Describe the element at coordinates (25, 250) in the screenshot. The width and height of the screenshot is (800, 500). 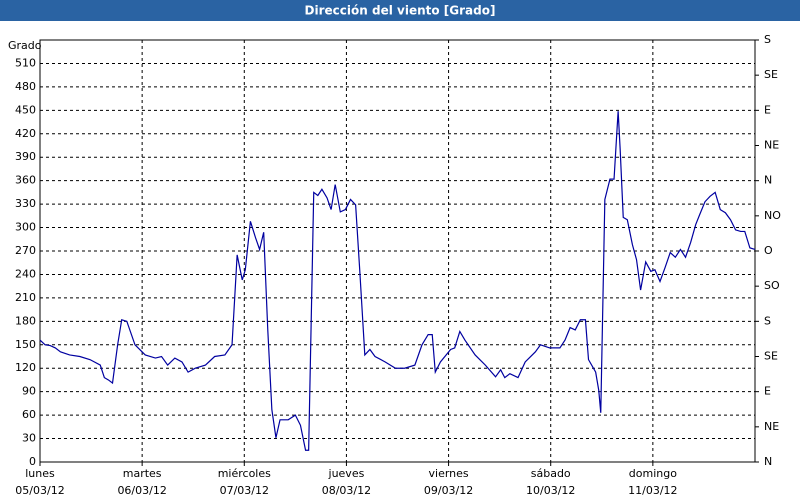
I see `y-tick-label: 270` at that location.